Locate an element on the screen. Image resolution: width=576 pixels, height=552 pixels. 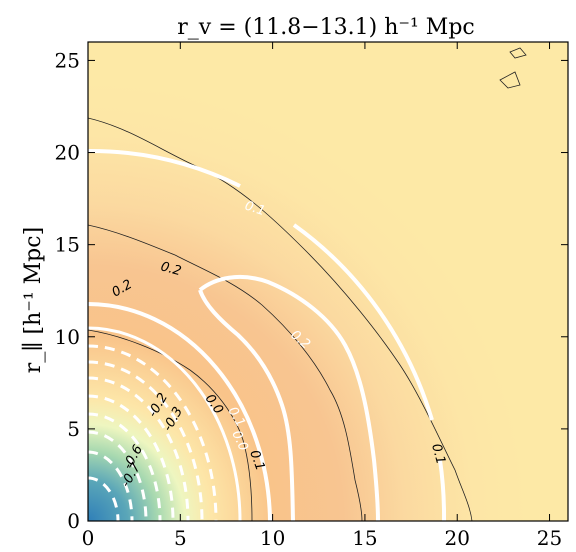
black-contour-zero is located at coordinates (170, 425).